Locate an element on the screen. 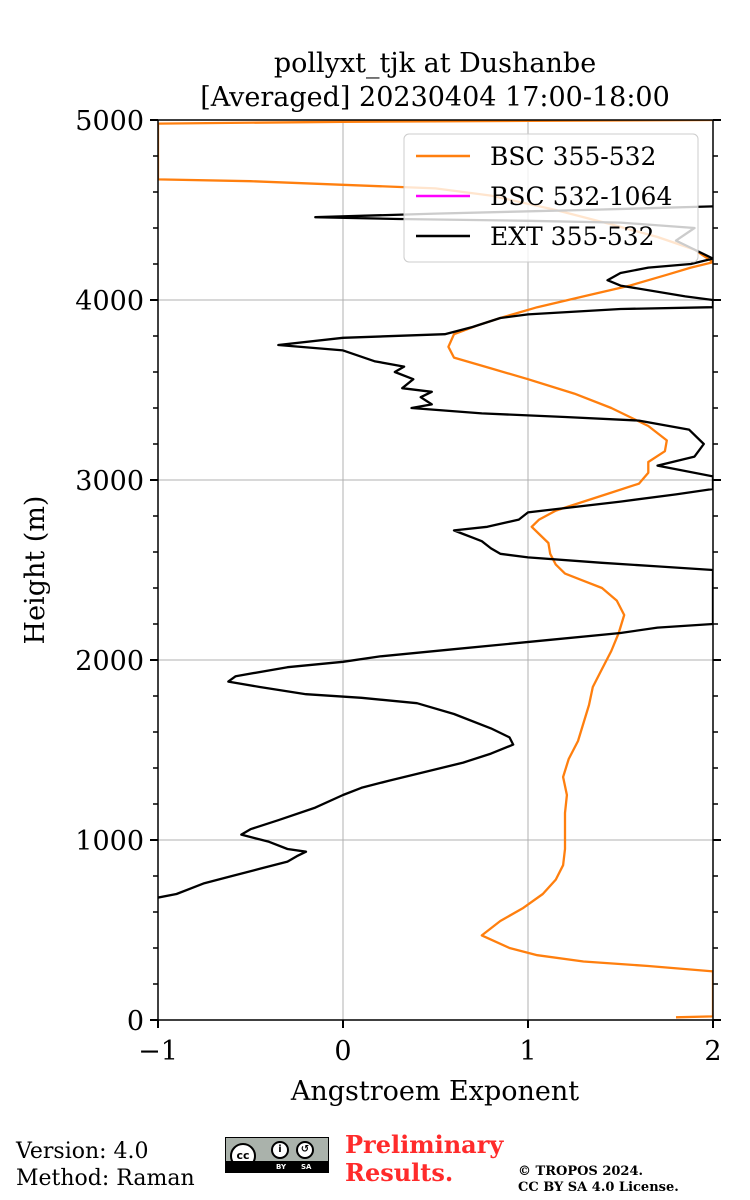 The image size is (750, 1200). legend-box is located at coordinates (551, 198).